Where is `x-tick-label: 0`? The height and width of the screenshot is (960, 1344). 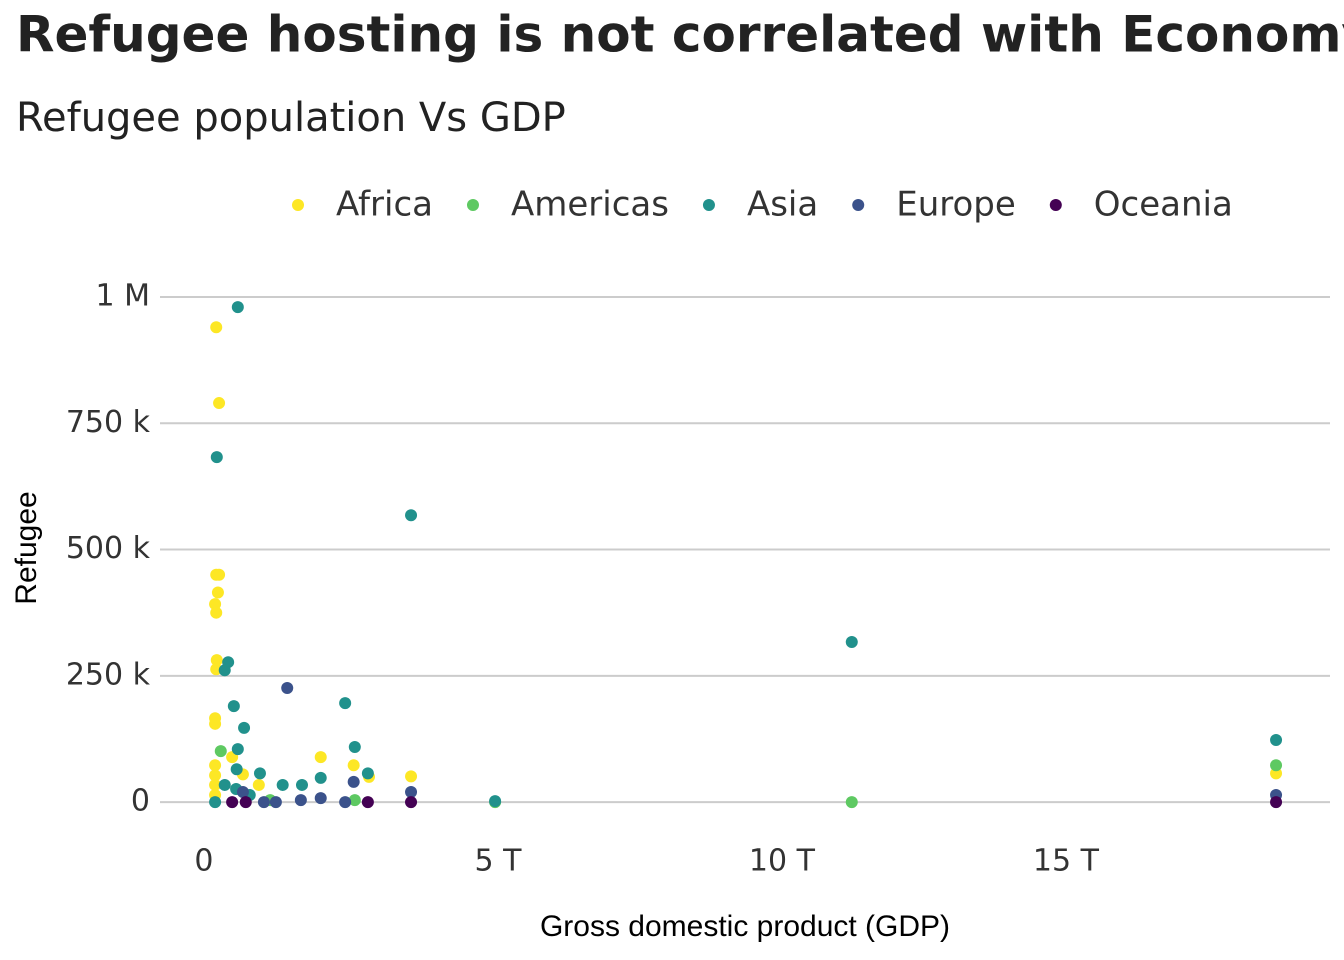 x-tick-label: 0 is located at coordinates (203, 861).